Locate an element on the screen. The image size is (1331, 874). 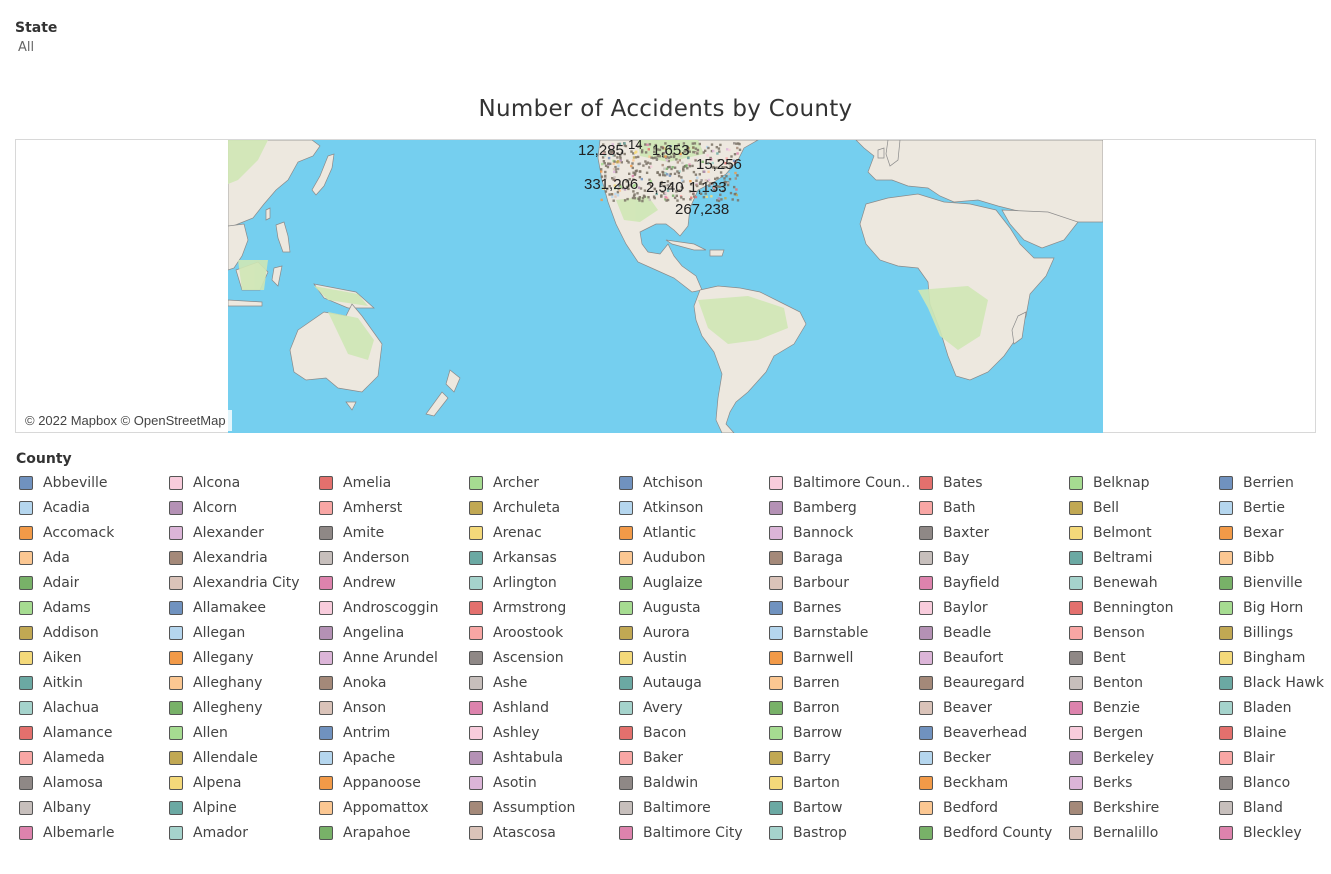
legend-item: Alpine is located at coordinates (240, 807).